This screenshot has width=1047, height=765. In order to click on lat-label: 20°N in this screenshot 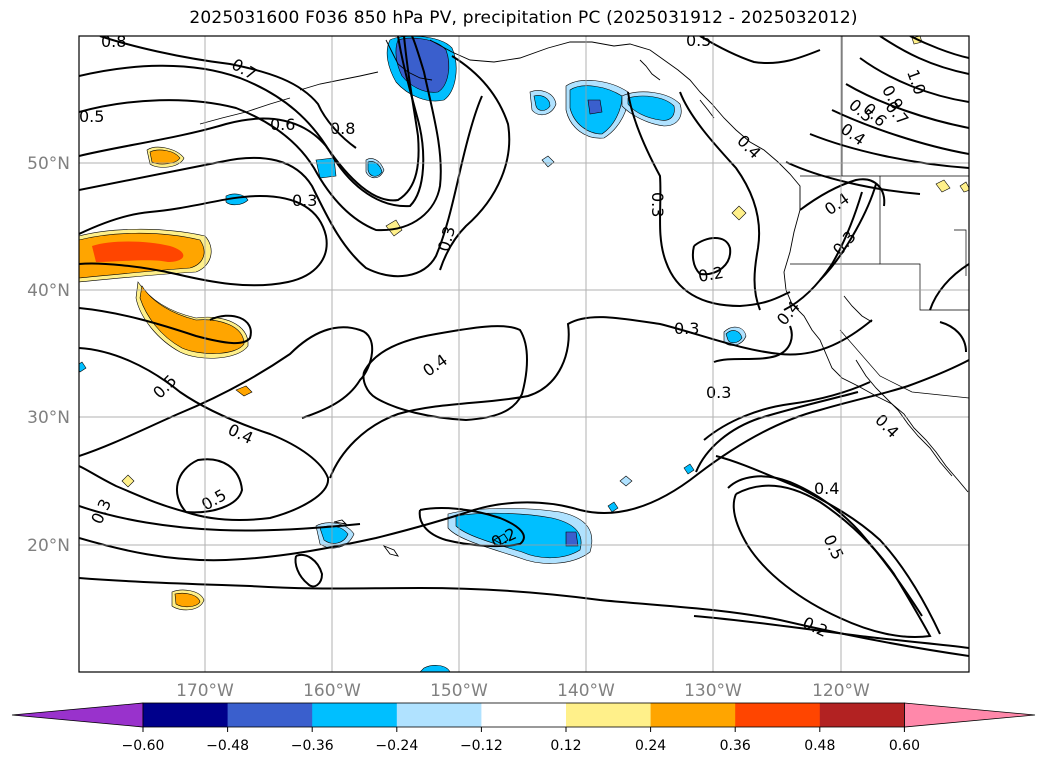, I will do `click(48, 546)`.